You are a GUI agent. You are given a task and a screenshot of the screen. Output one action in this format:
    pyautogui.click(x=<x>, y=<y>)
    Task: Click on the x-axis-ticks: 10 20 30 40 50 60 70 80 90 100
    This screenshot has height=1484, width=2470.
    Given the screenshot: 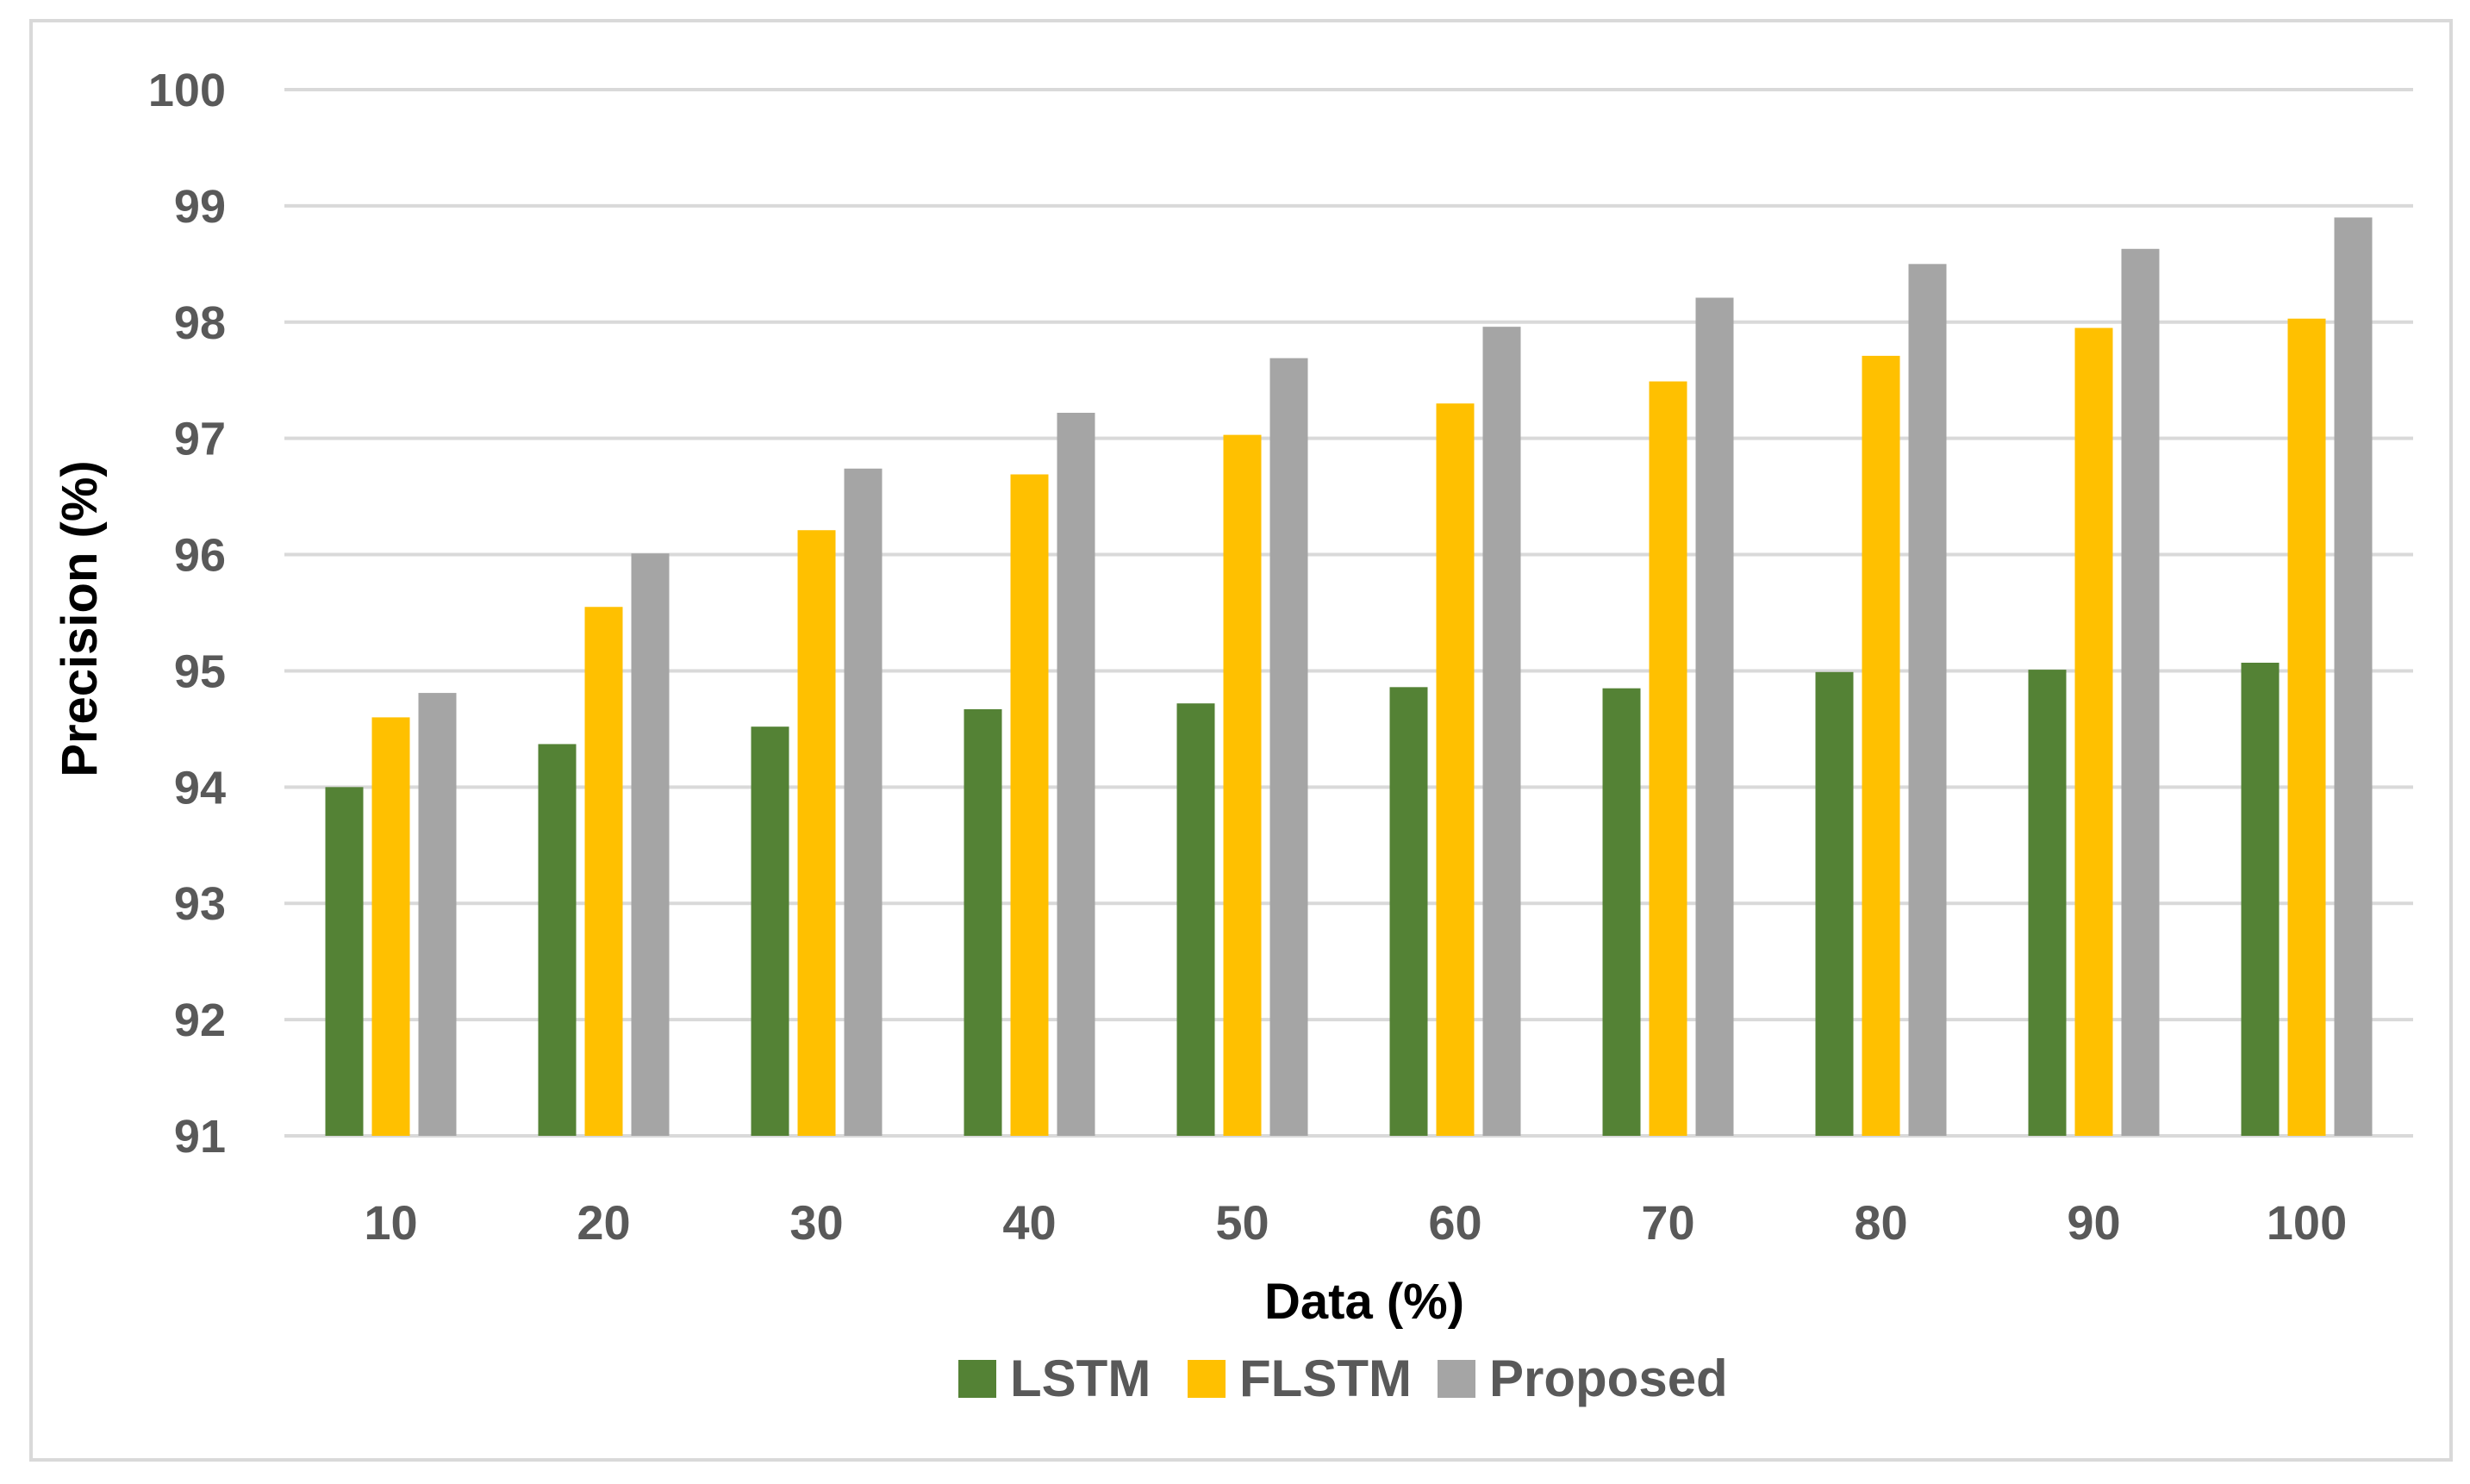 What is the action you would take?
    pyautogui.click(x=1355, y=1223)
    